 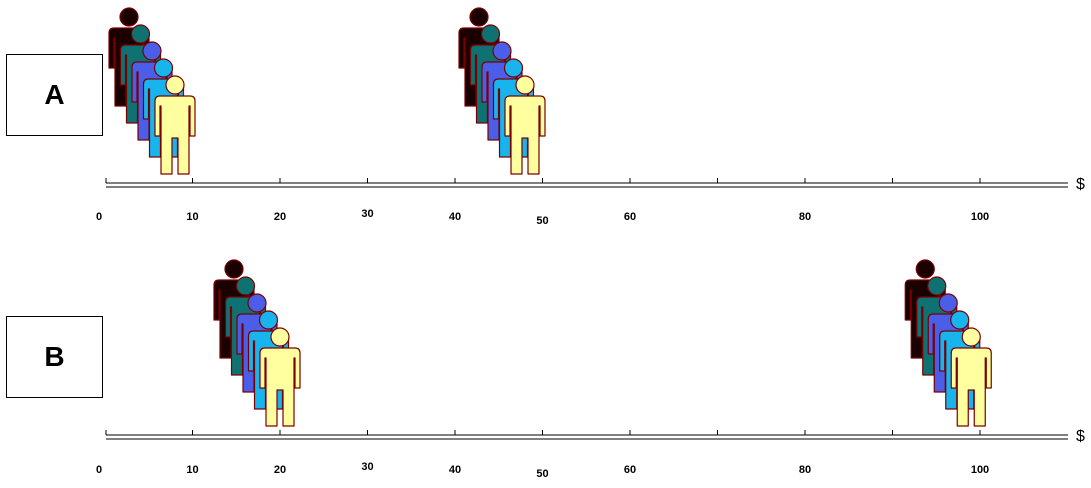 I want to click on panel-b-tick-label: 80, so click(x=805, y=470).